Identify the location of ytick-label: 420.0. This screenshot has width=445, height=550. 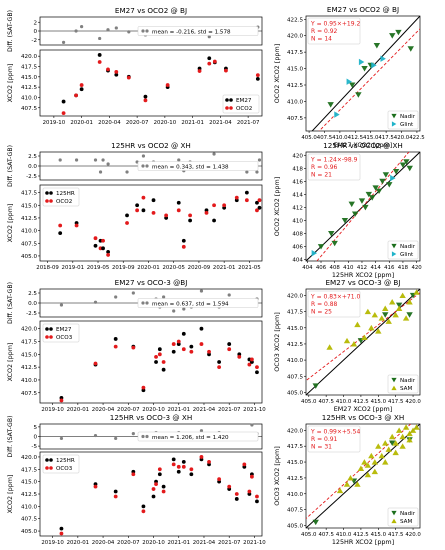
(29, 330).